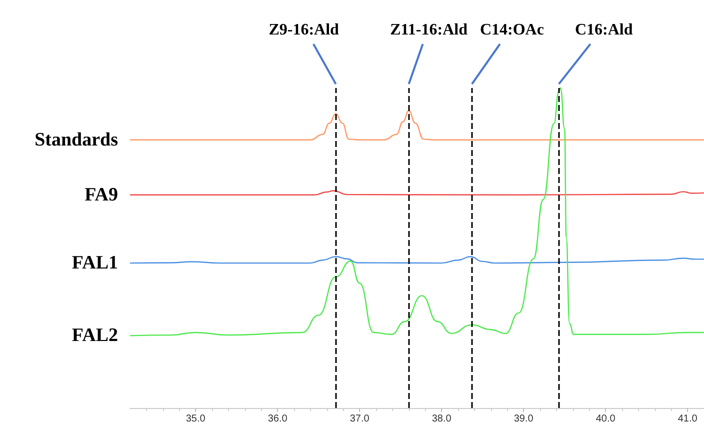  Describe the element at coordinates (278, 419) in the screenshot. I see `x-tick-label: 36.0` at that location.